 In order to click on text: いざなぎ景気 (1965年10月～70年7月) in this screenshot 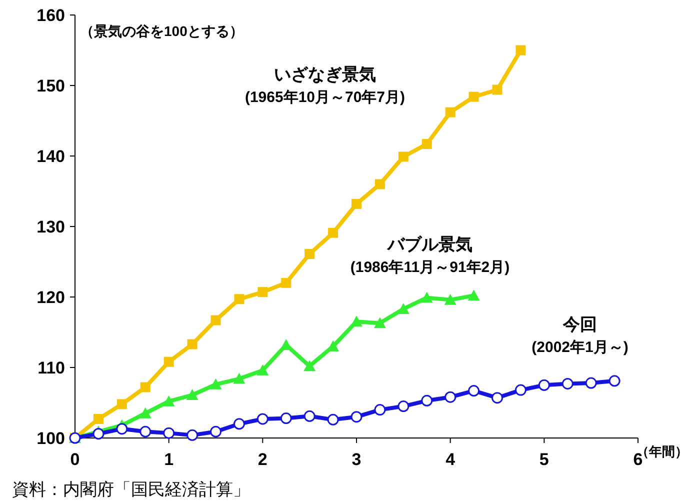, I will do `click(325, 85)`.